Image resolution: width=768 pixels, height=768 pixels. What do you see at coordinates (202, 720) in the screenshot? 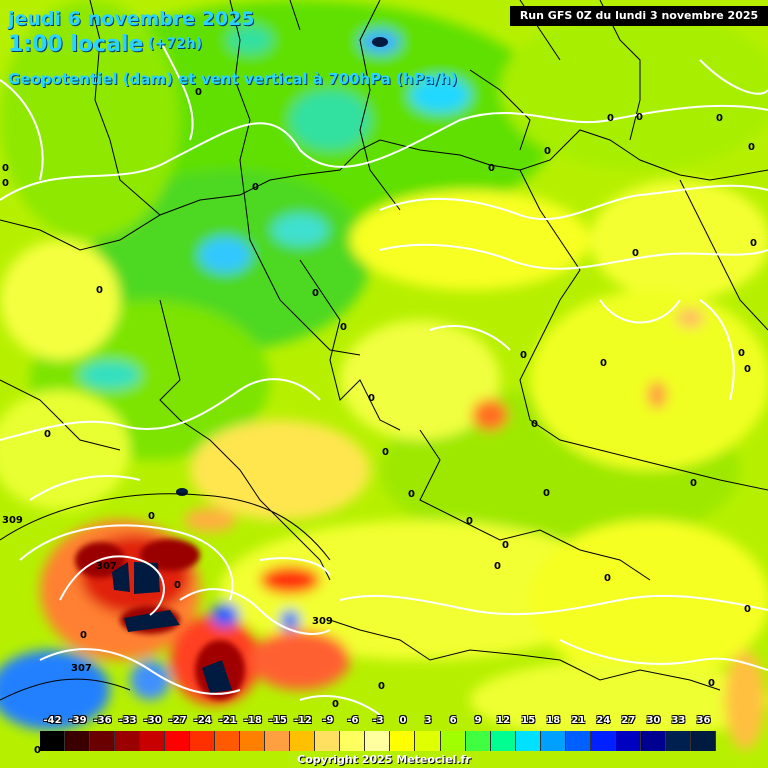
I see `legend-tick: -24` at bounding box center [202, 720].